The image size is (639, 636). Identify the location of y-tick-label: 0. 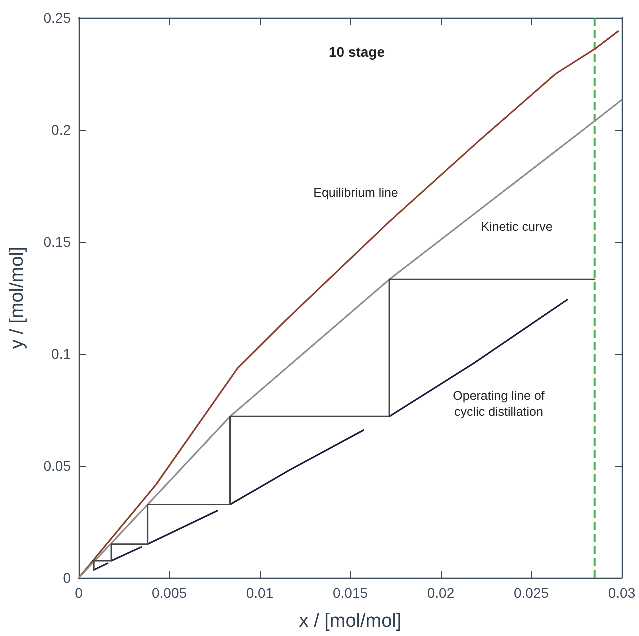
(67, 578).